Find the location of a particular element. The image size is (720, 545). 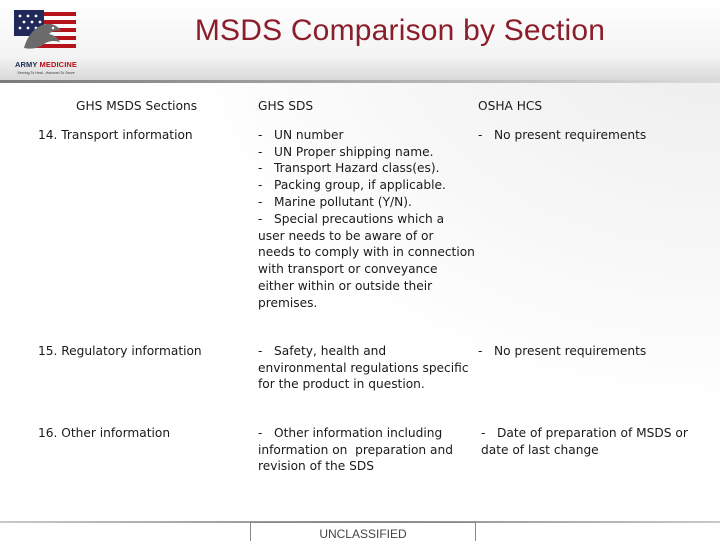

eagle-flag-emblem-icon is located at coordinates (45, 29).